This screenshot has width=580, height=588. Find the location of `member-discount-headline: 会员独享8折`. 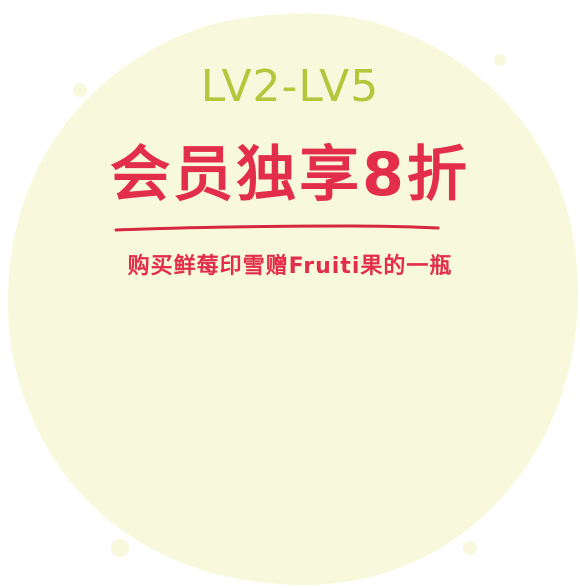

member-discount-headline: 会员独享8折 is located at coordinates (290, 175).